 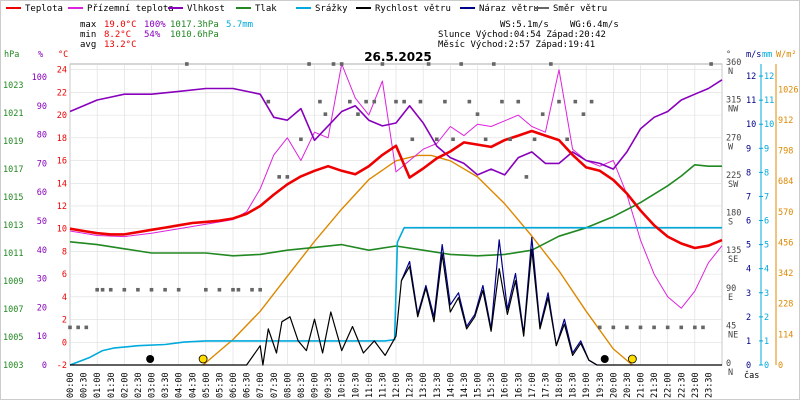 I want to click on axis-tick-degc: 20, so click(x=62, y=116).